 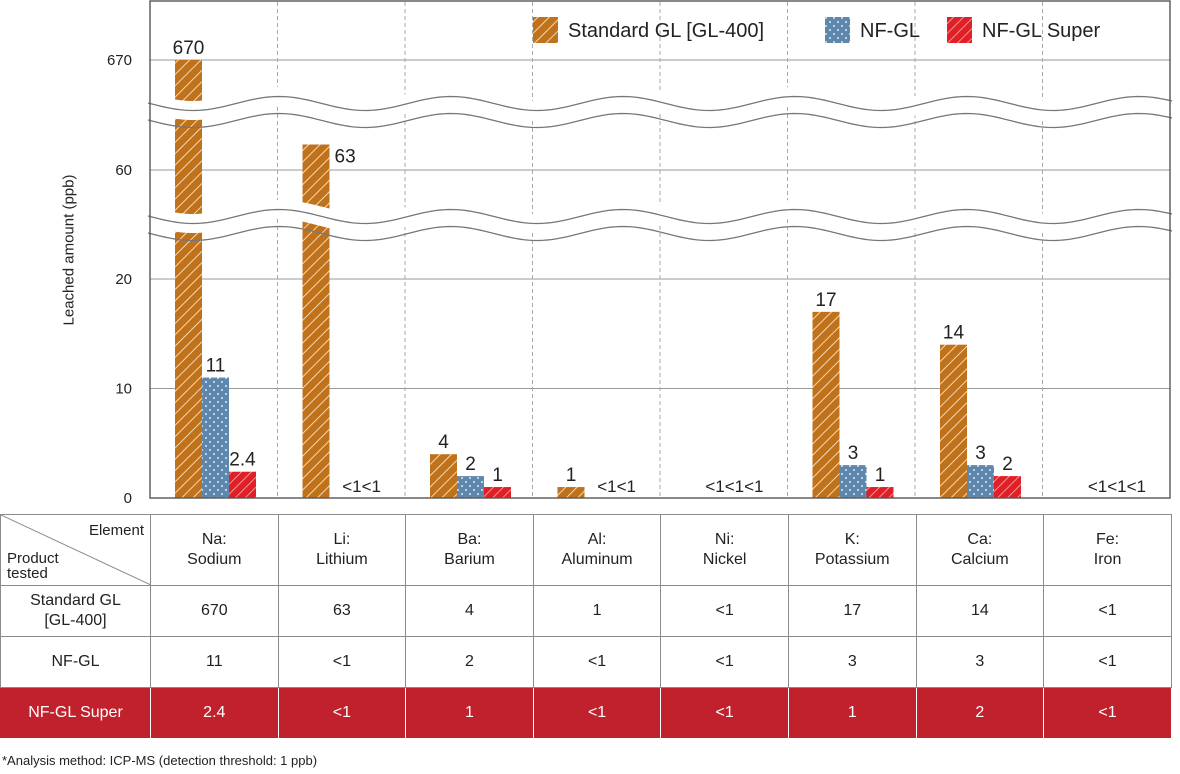 What do you see at coordinates (69, 250) in the screenshot?
I see `y-axis-label: Leached amount (ppb)` at bounding box center [69, 250].